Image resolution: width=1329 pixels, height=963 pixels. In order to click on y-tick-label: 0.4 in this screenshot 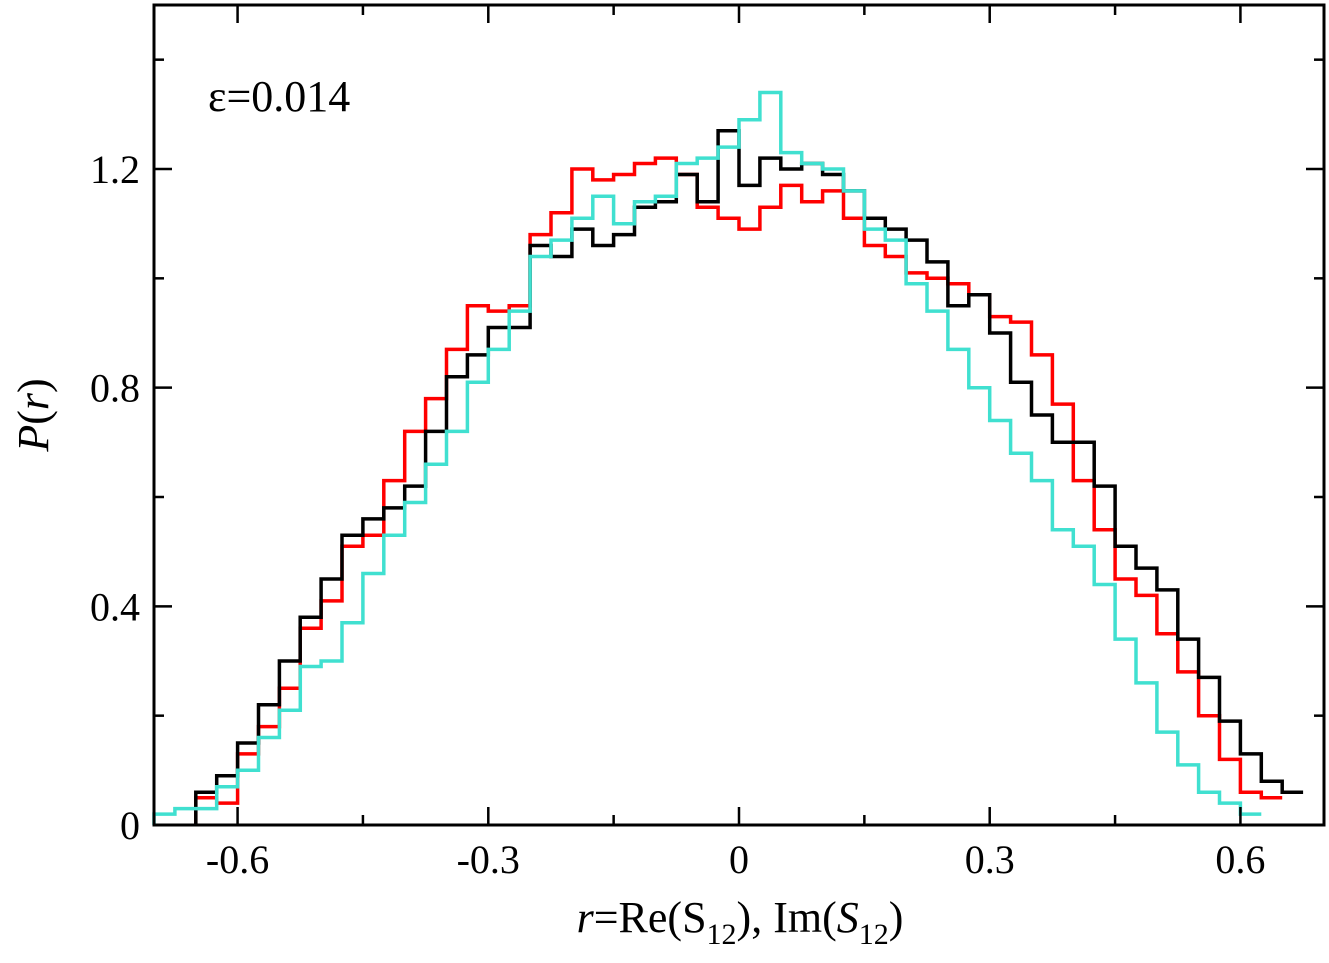, I will do `click(115, 606)`.